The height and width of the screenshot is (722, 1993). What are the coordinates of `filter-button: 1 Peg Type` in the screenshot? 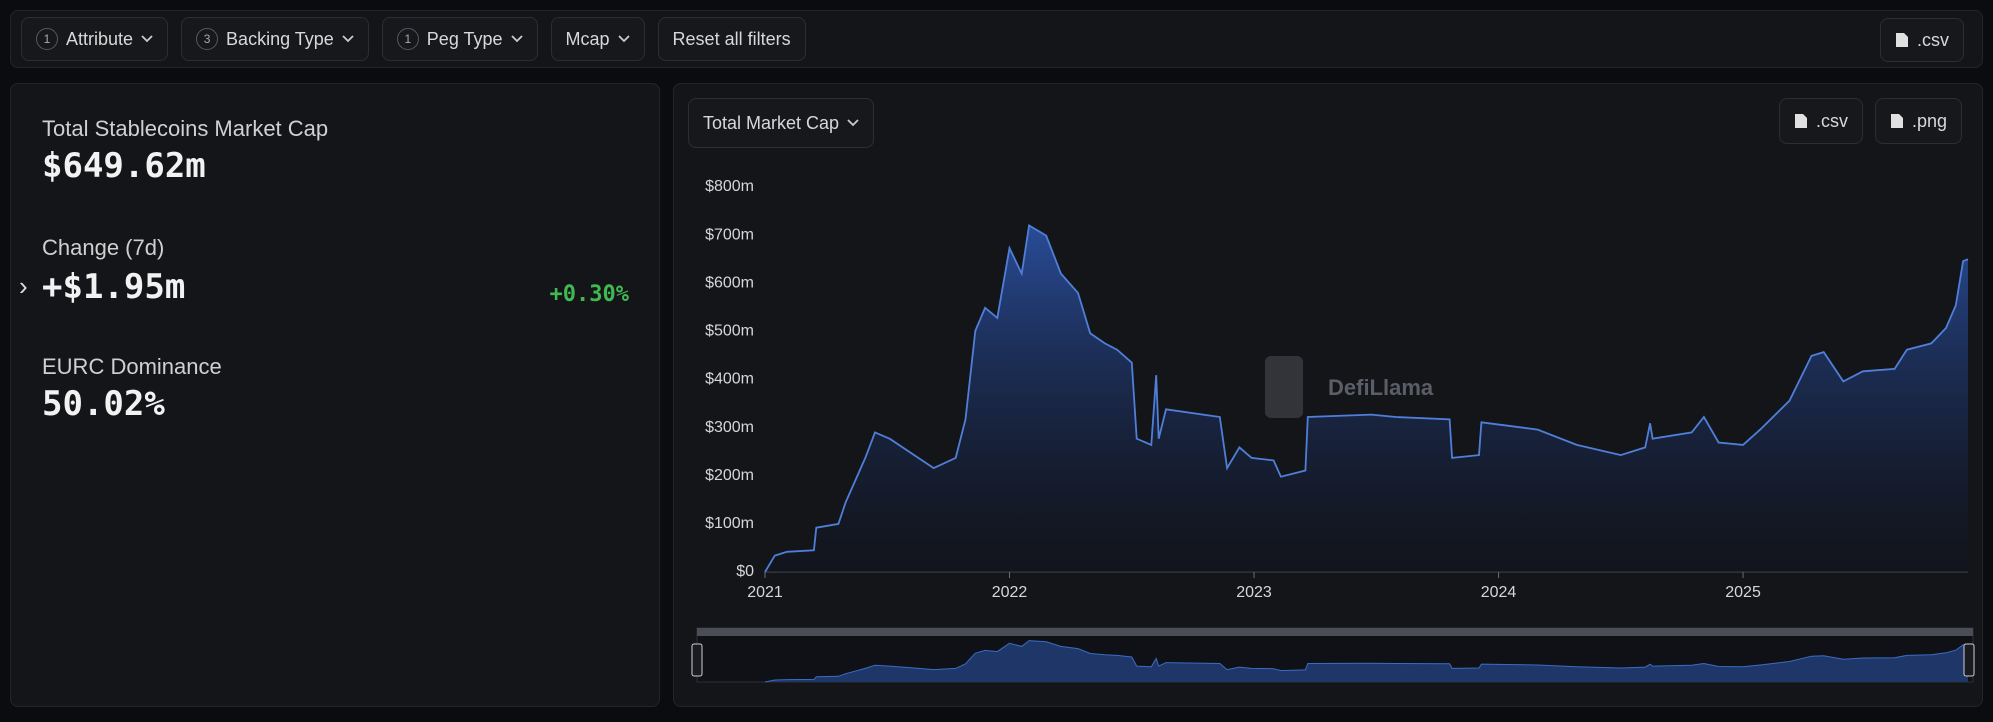 It's located at (459, 39).